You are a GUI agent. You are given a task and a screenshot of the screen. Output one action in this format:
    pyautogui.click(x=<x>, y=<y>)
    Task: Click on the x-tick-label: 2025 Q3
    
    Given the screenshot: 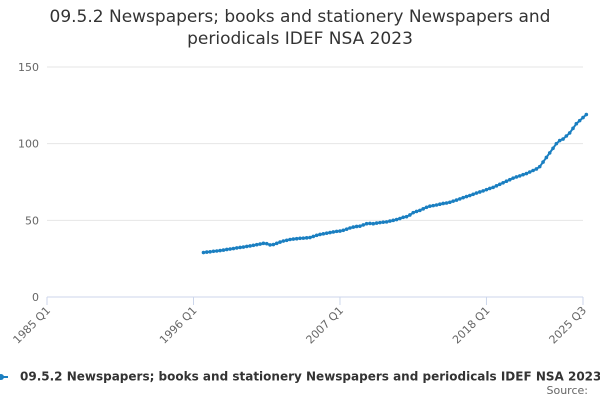 What is the action you would take?
    pyautogui.click(x=568, y=325)
    